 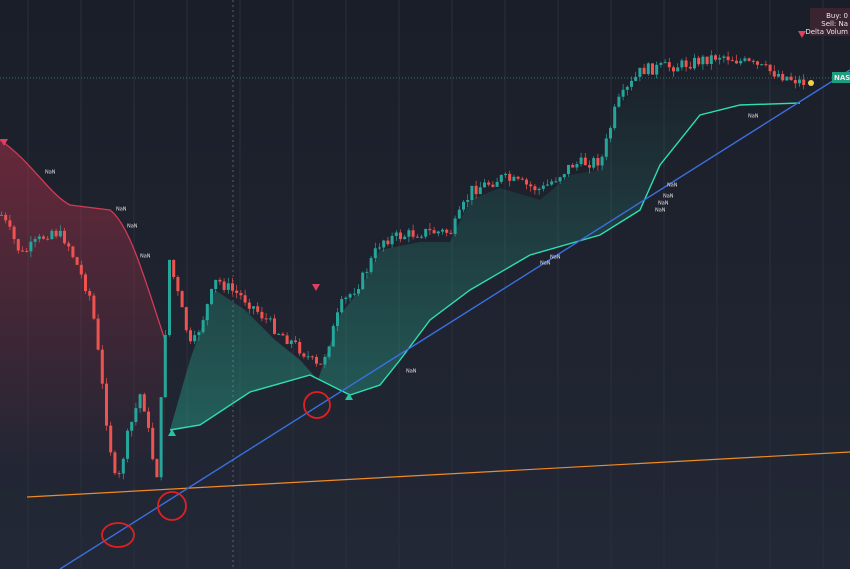 What do you see at coordinates (172, 432) in the screenshot?
I see `buy-signal` at bounding box center [172, 432].